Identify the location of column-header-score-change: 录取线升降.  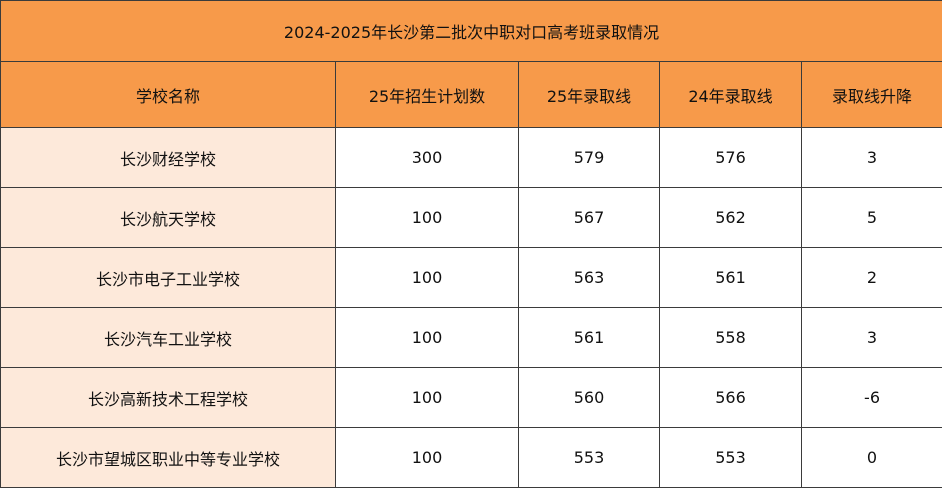
(872, 95).